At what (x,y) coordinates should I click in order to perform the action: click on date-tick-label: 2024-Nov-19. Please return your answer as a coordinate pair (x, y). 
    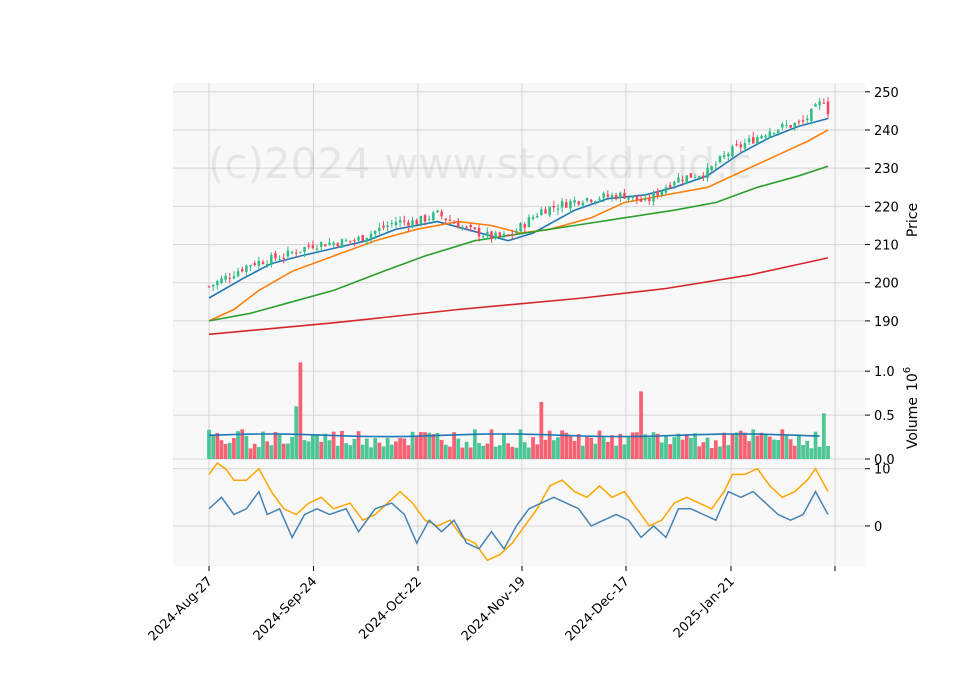
    Looking at the image, I should click on (494, 609).